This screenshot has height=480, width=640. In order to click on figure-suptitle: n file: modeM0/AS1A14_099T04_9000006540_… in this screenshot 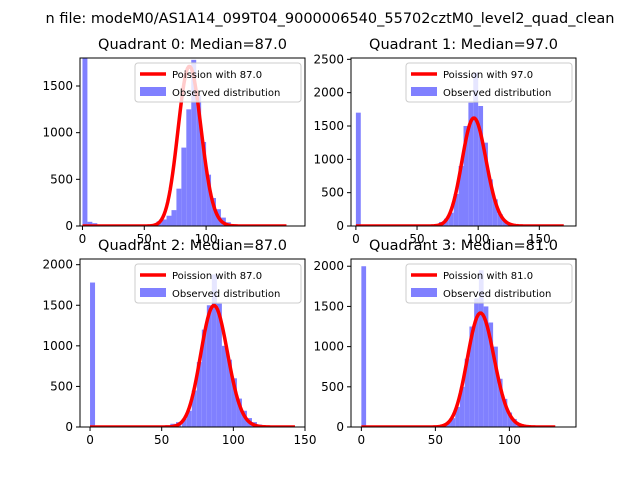, I will do `click(330, 19)`.